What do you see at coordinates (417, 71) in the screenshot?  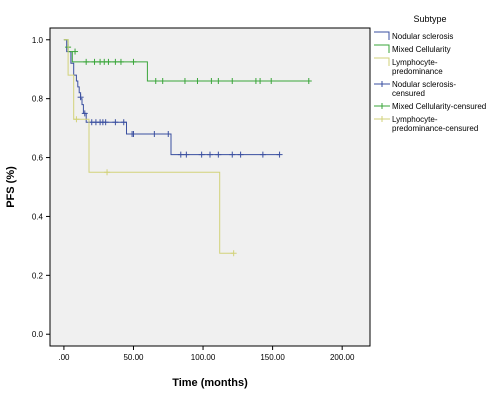 I see `legend-label: predominance` at bounding box center [417, 71].